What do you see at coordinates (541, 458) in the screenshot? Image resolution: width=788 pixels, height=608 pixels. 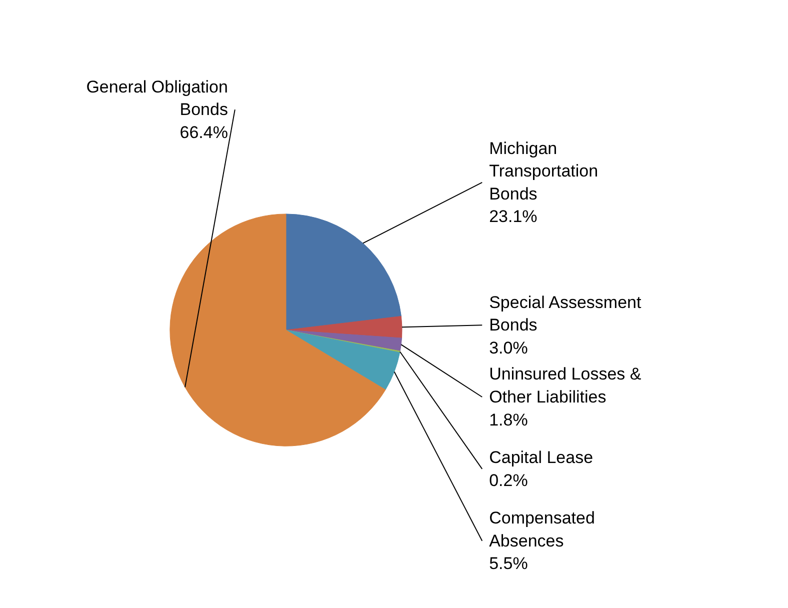 I see `slice-label: Capital Lease` at bounding box center [541, 458].